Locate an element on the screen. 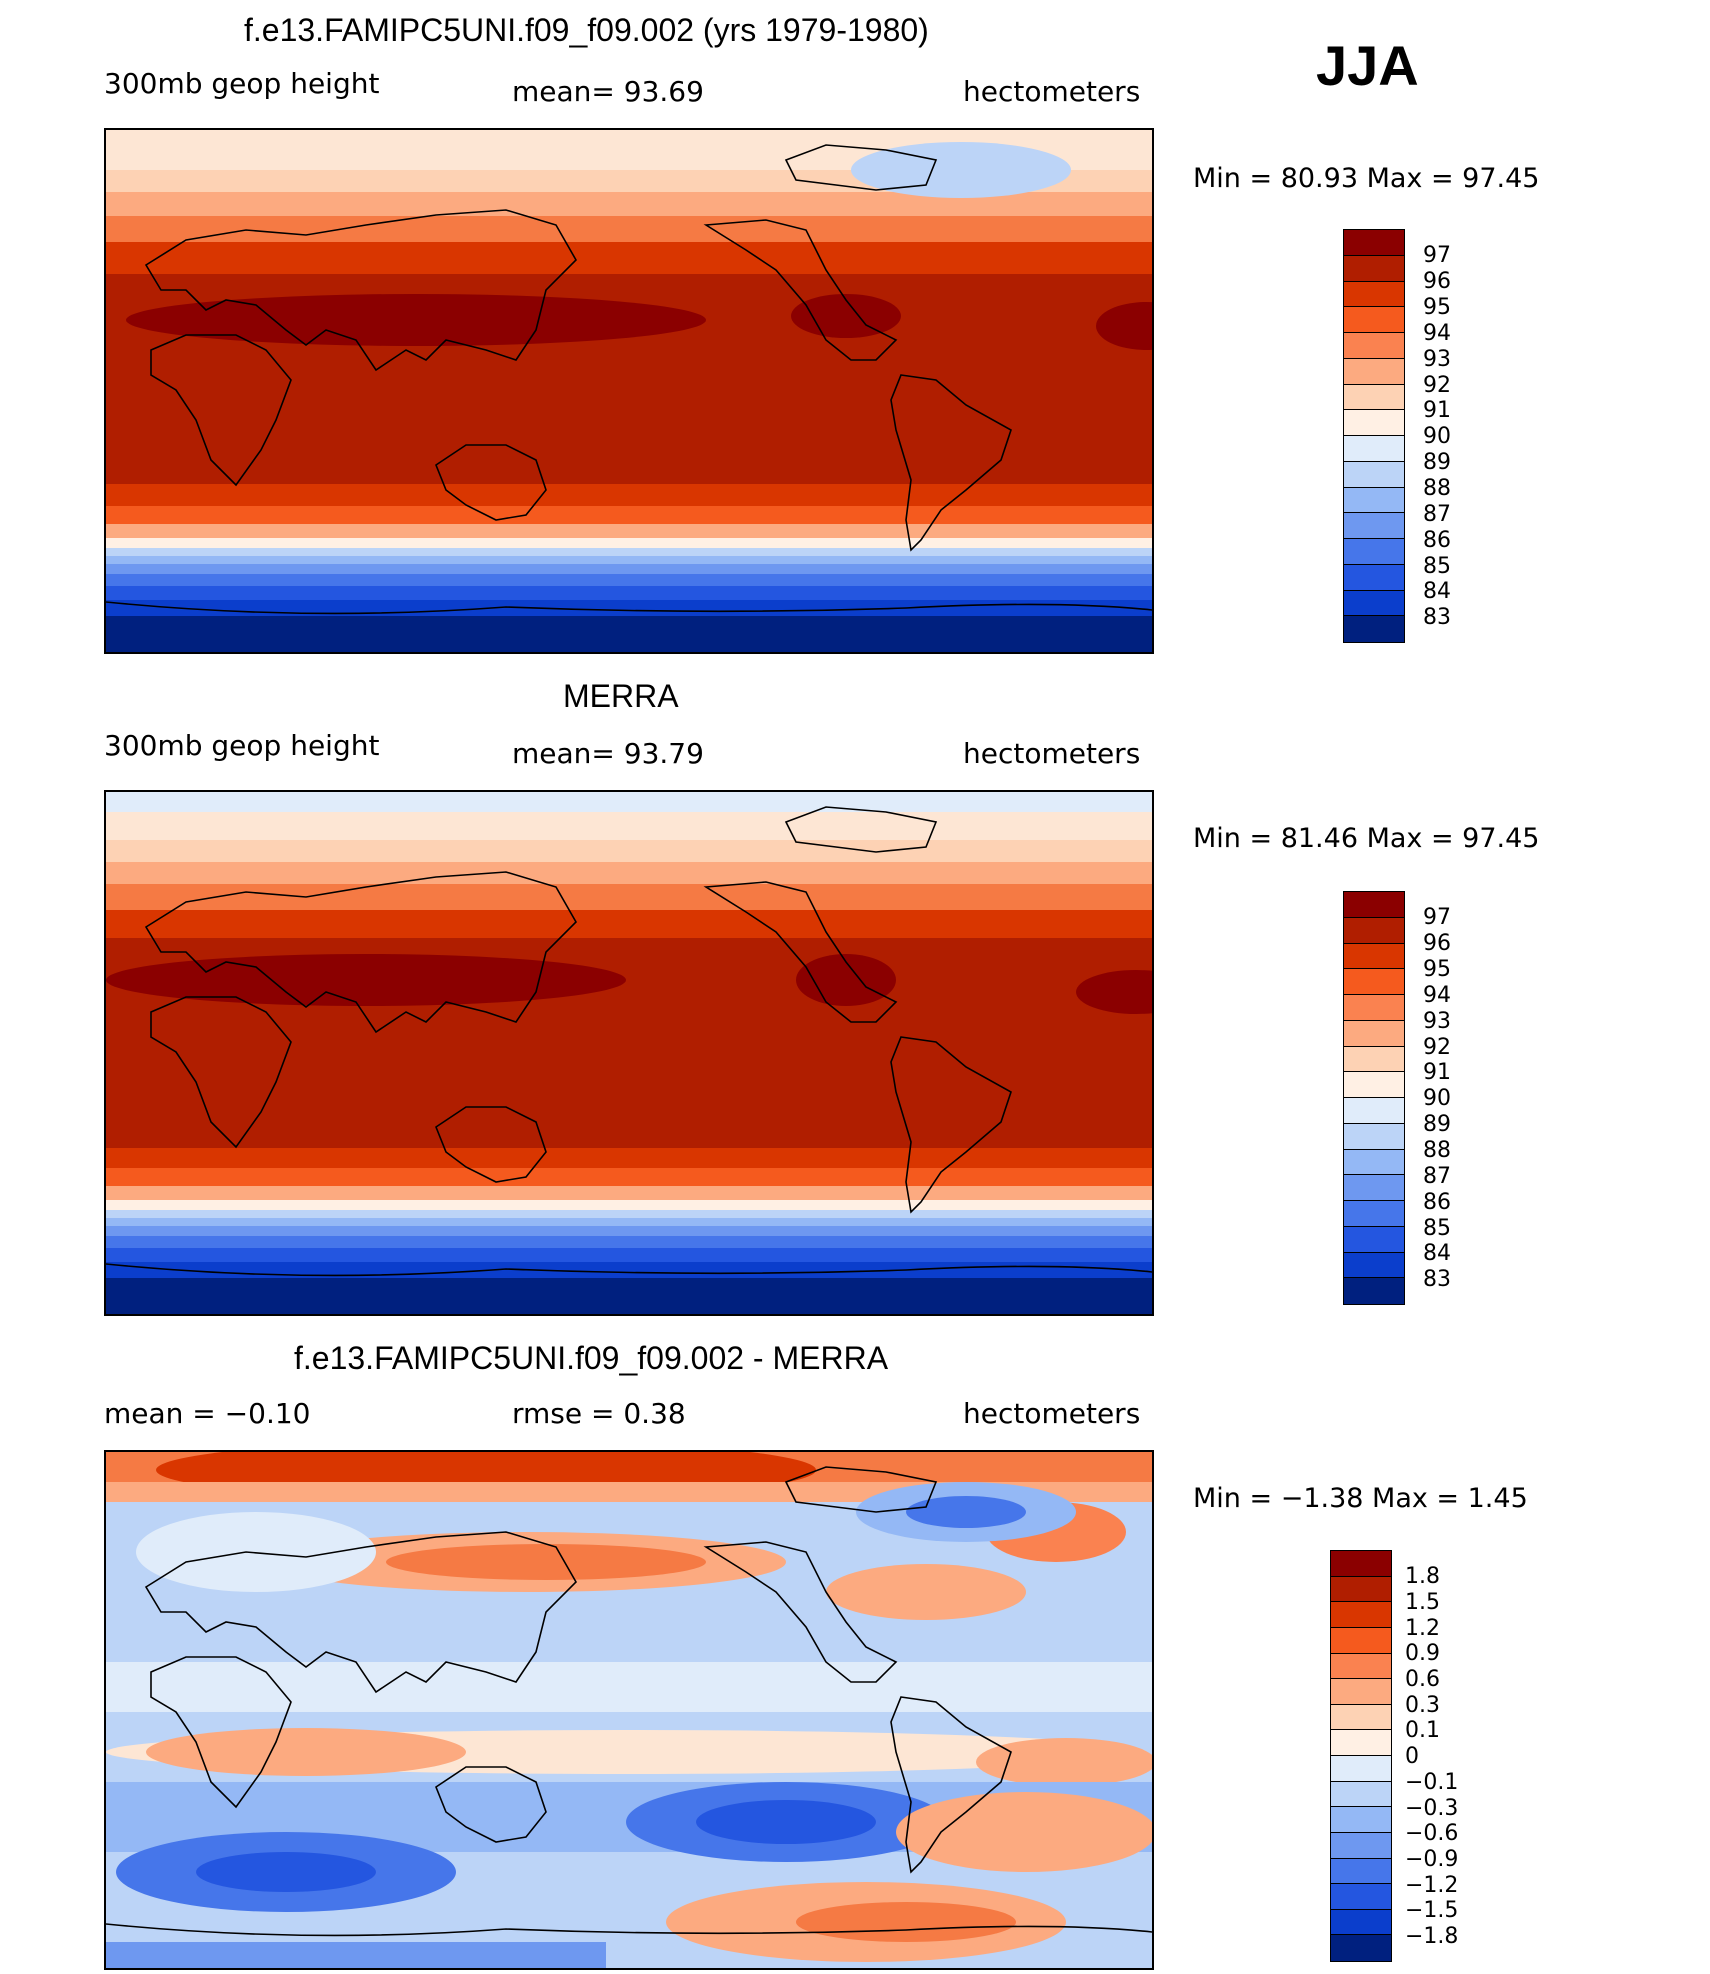 Image resolution: width=1710 pixels, height=1974 pixels. panel-model-colorbar-tick: 92 is located at coordinates (1437, 385).